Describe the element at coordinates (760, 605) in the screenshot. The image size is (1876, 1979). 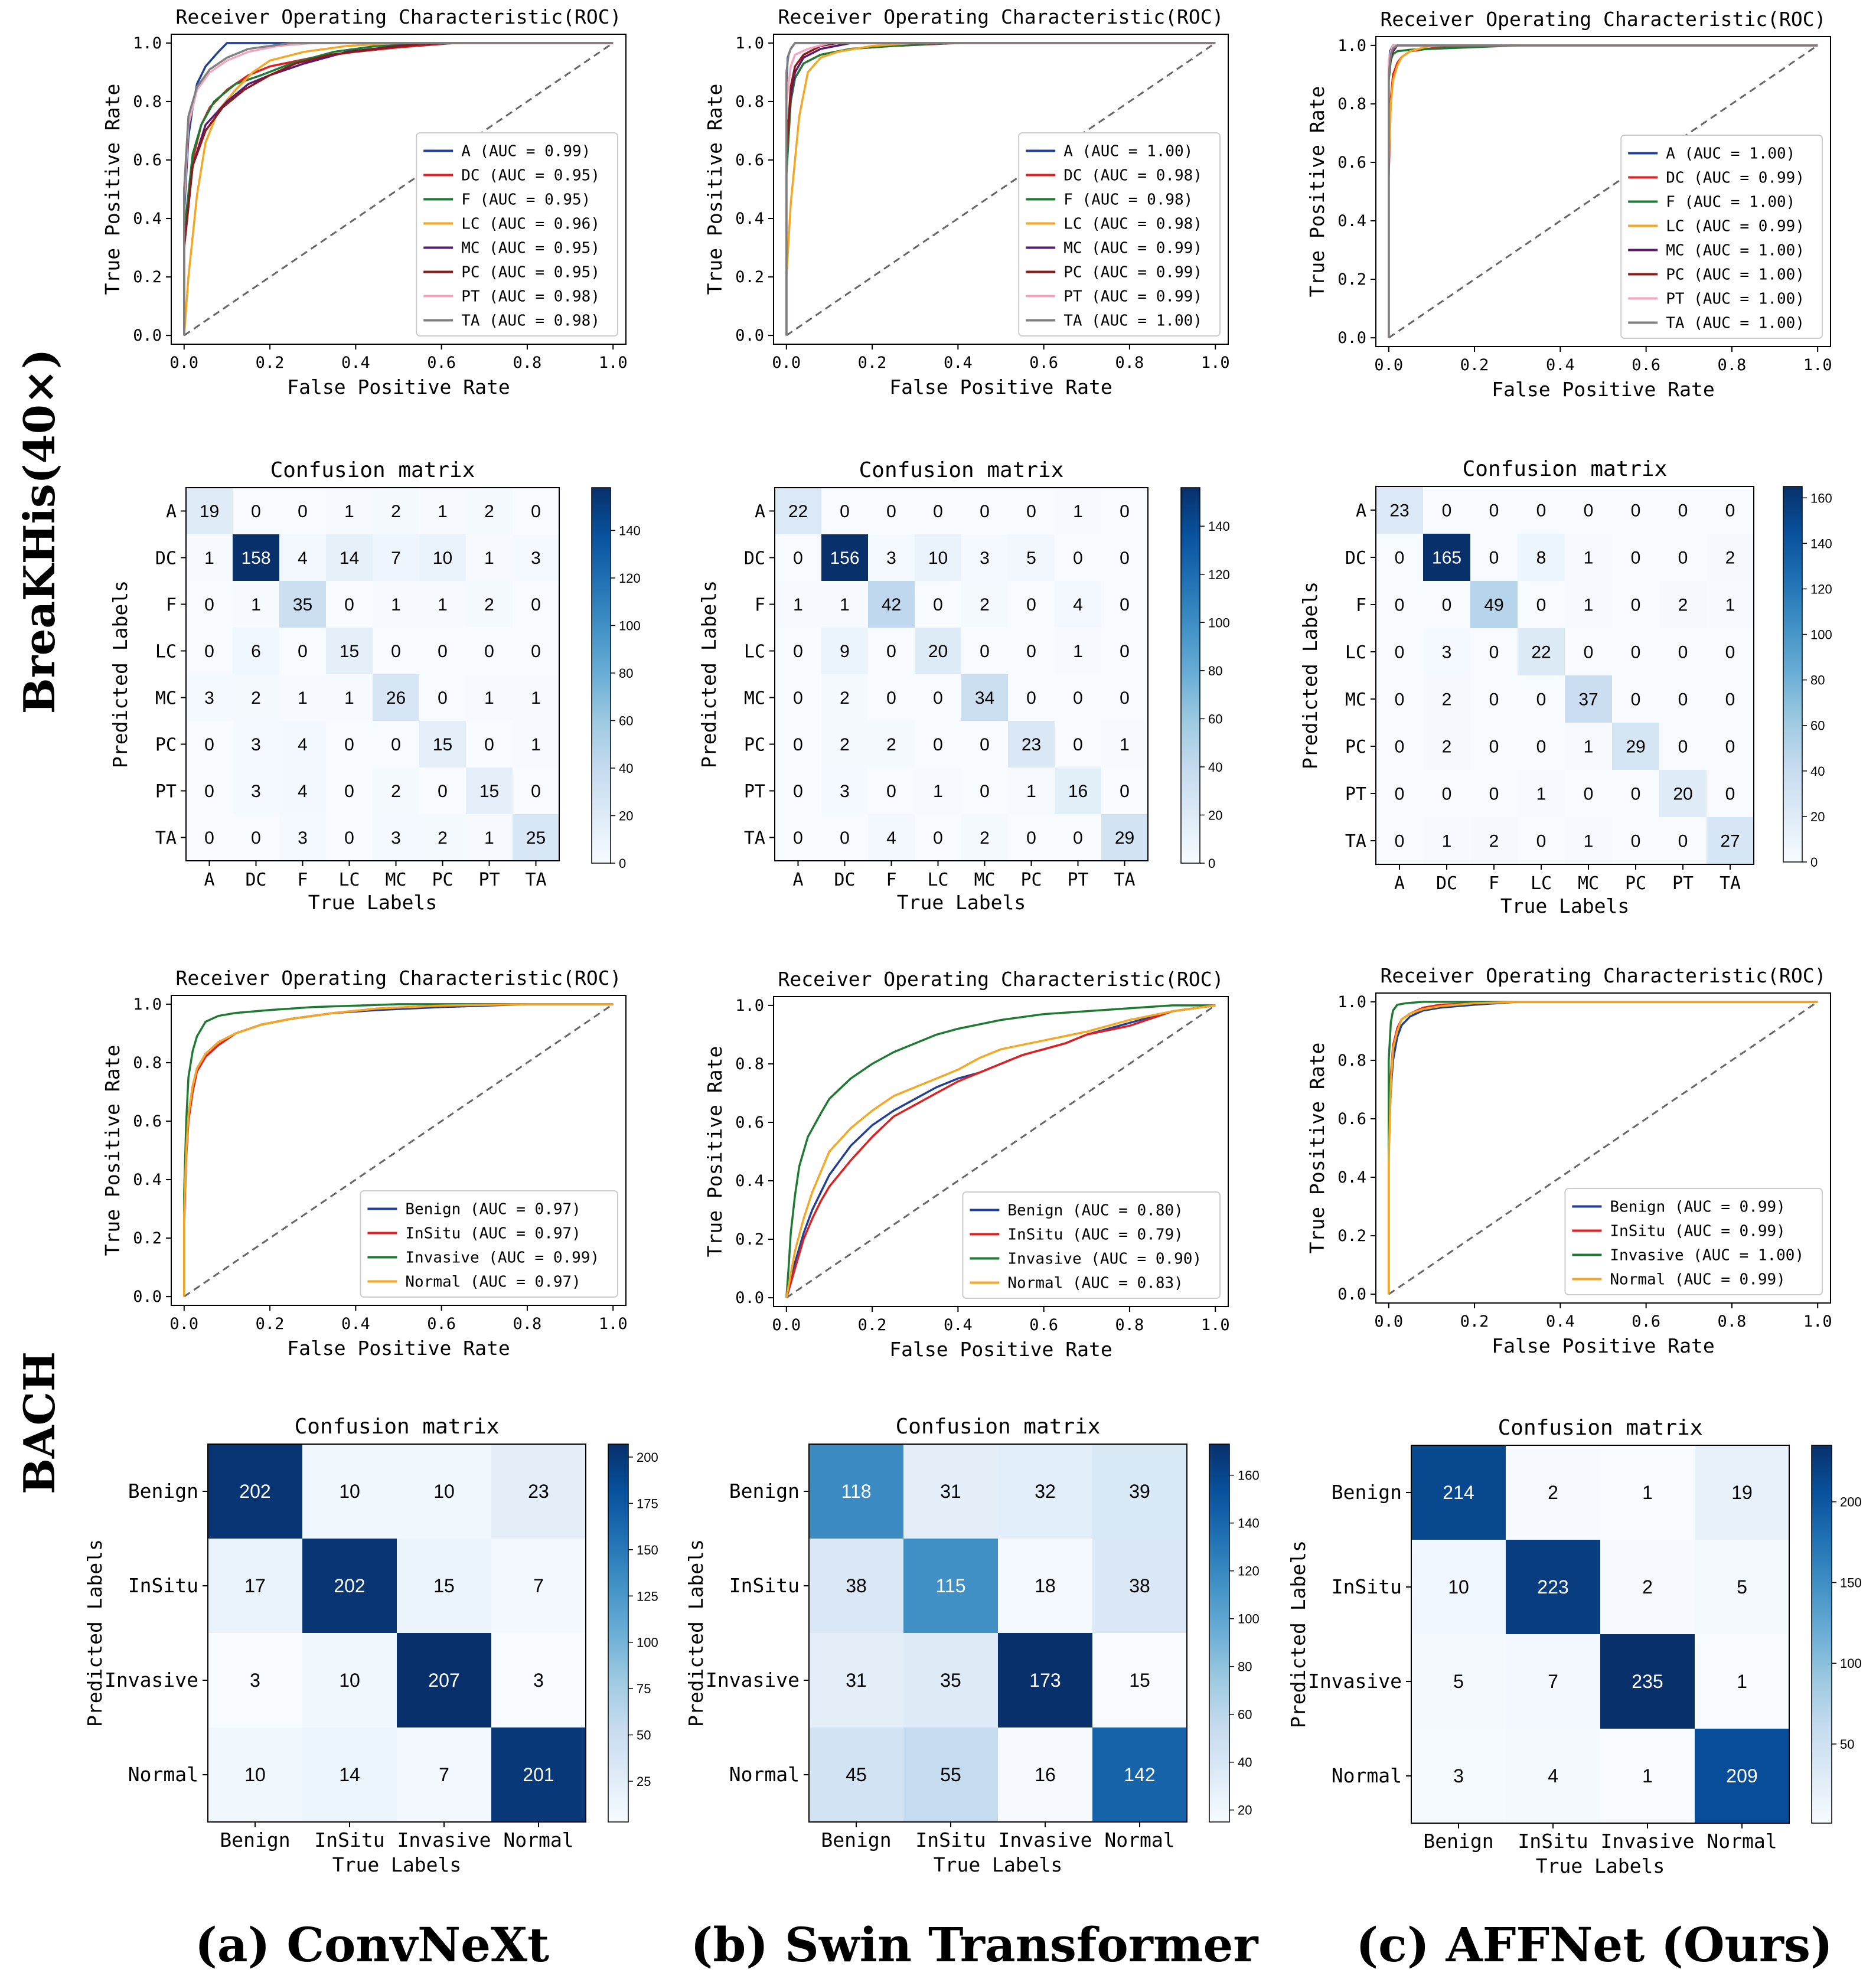
I see `y-tick-label: F` at that location.